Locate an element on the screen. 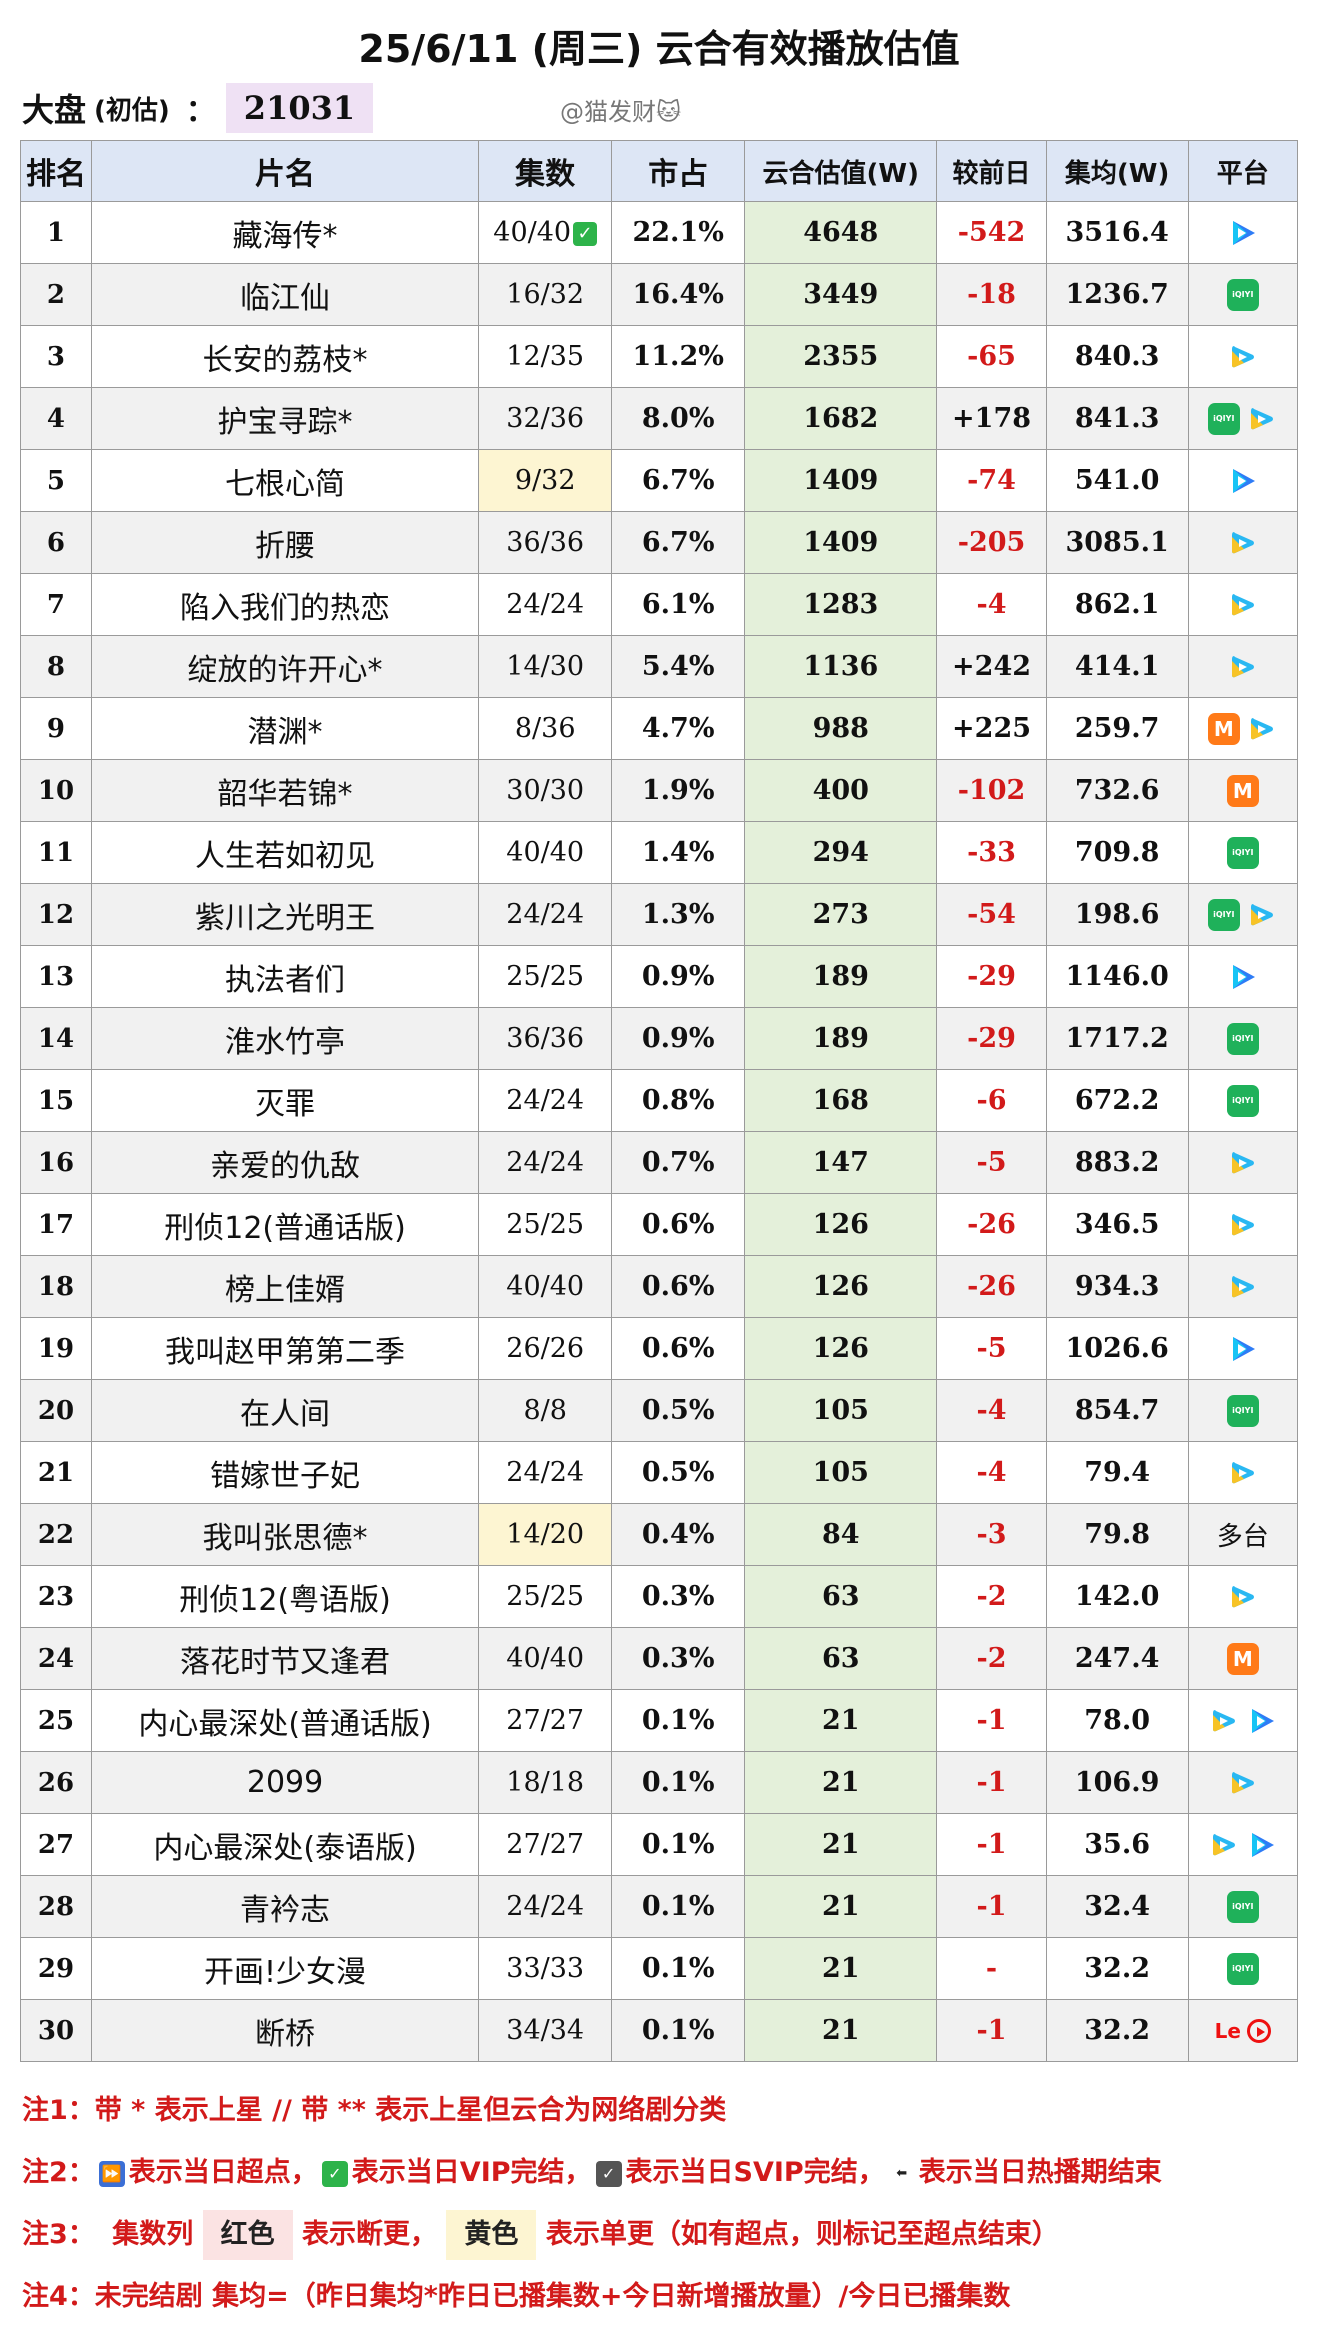 The height and width of the screenshot is (2328, 1318). value-cell: 1682 is located at coordinates (841, 418).